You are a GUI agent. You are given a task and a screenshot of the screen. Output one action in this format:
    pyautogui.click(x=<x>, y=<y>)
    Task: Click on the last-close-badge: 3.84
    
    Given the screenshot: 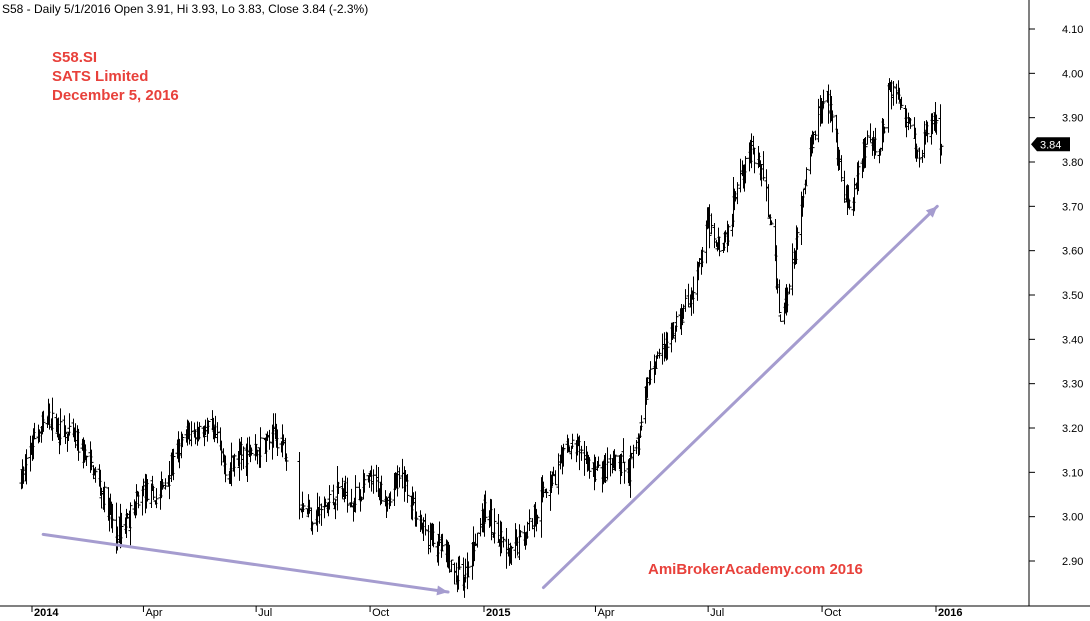 What is the action you would take?
    pyautogui.click(x=1050, y=144)
    